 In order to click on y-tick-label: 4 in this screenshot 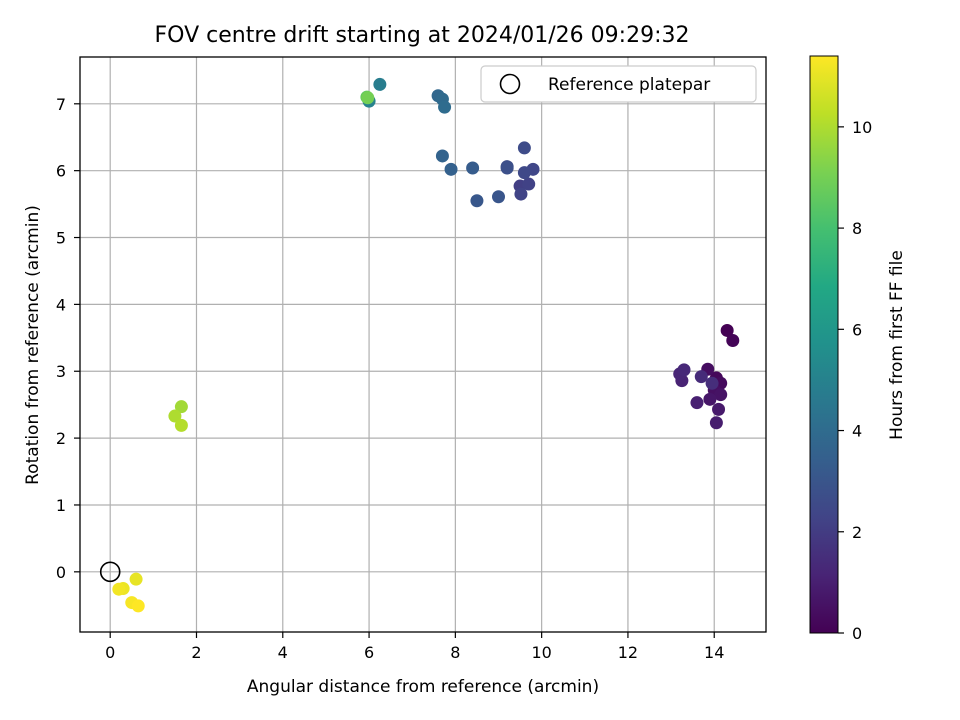, I will do `click(61, 304)`.